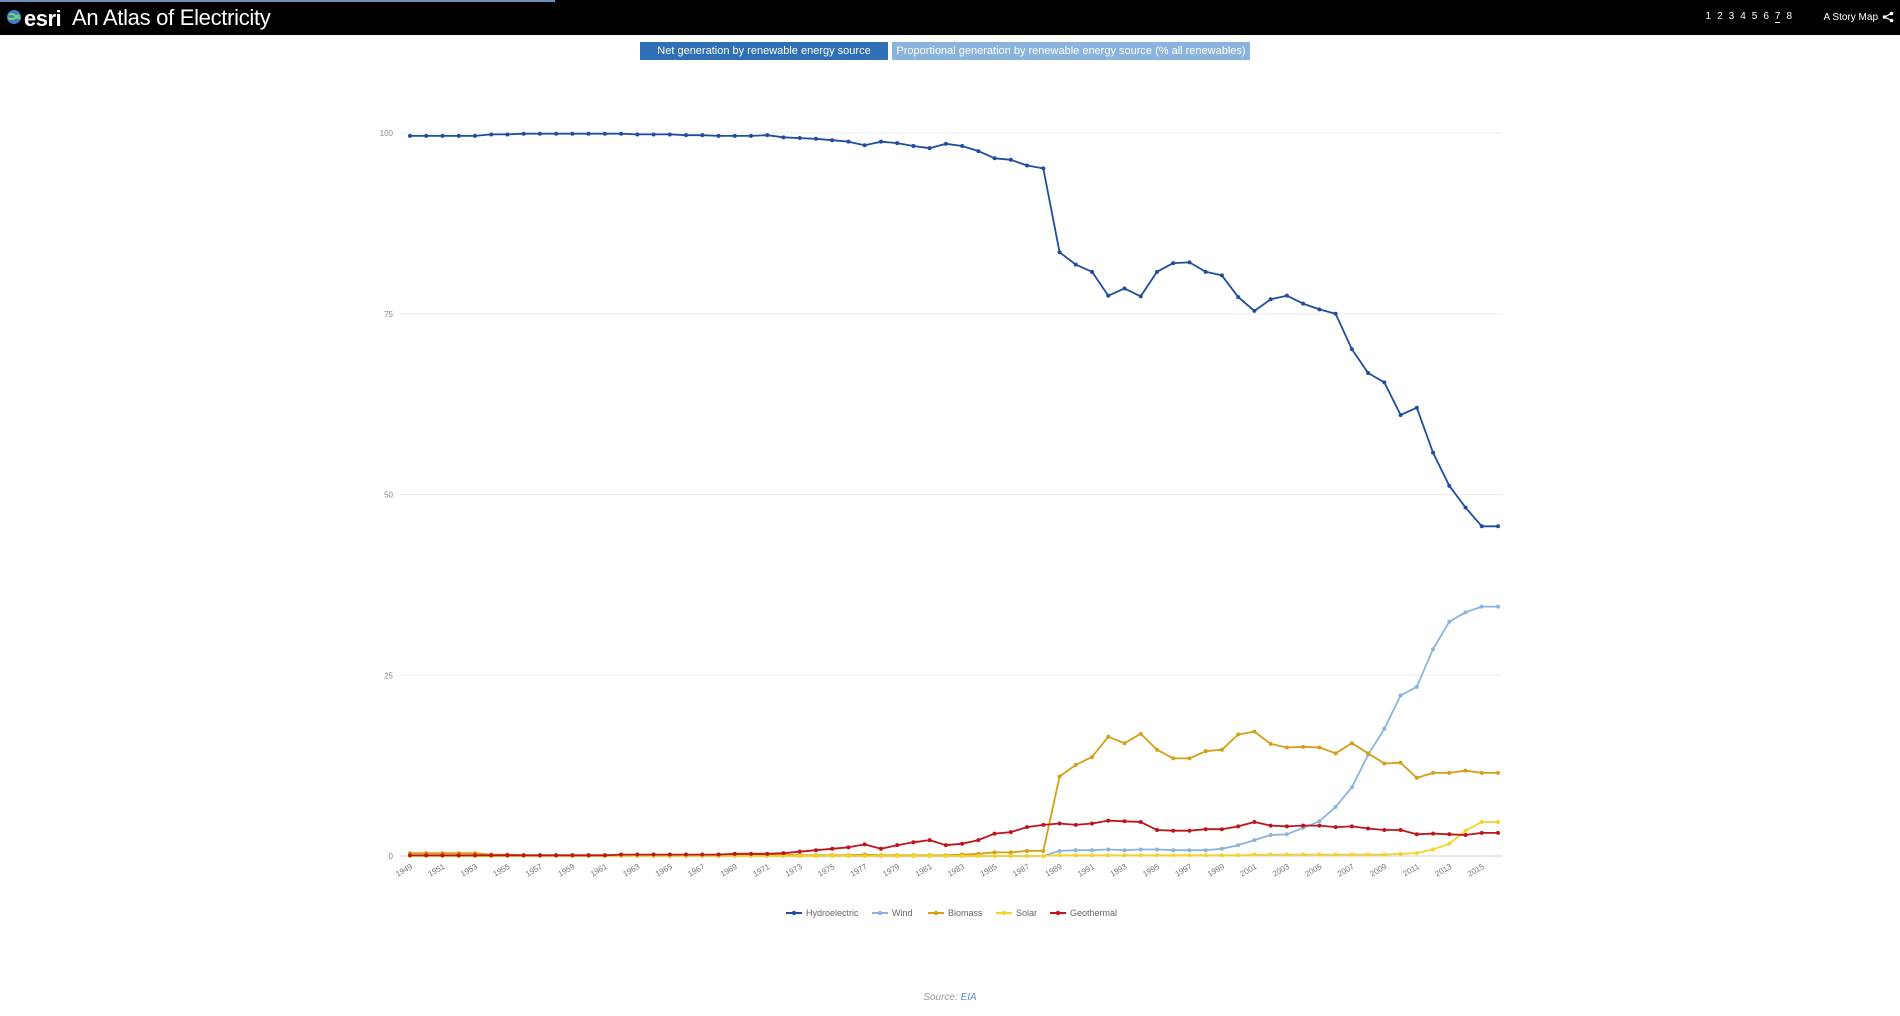 This screenshot has height=1016, width=1900. What do you see at coordinates (43, 18) in the screenshot?
I see `brand-logo: esri` at bounding box center [43, 18].